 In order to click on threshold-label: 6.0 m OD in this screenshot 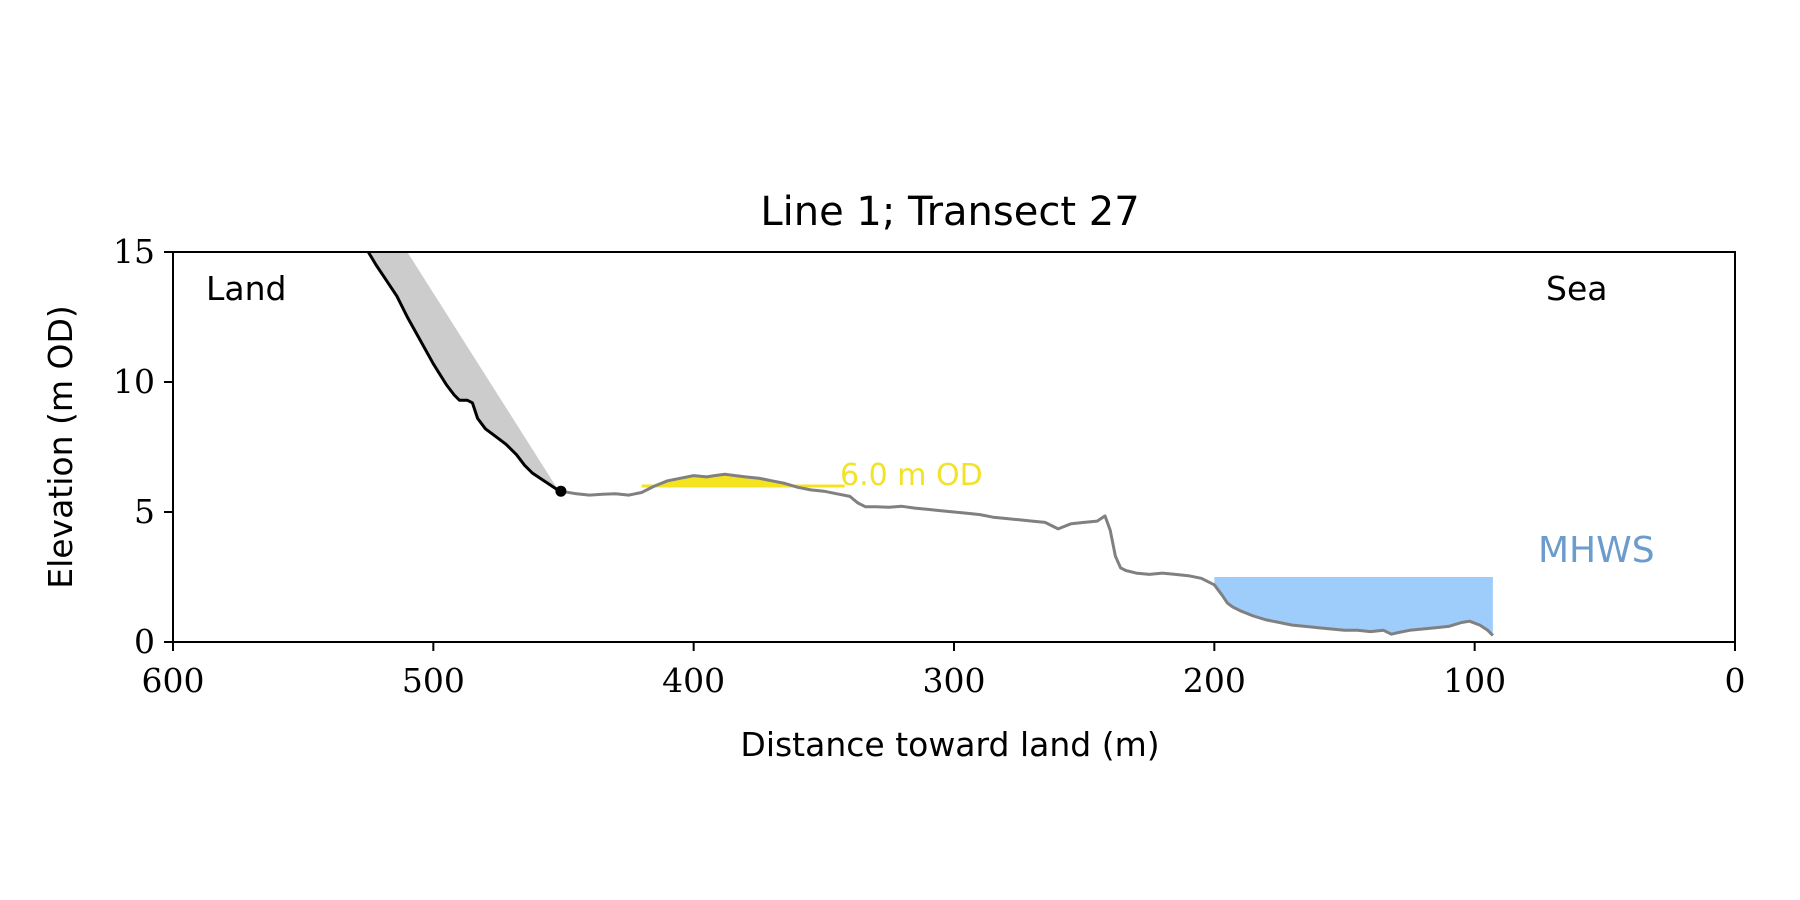, I will do `click(911, 475)`.